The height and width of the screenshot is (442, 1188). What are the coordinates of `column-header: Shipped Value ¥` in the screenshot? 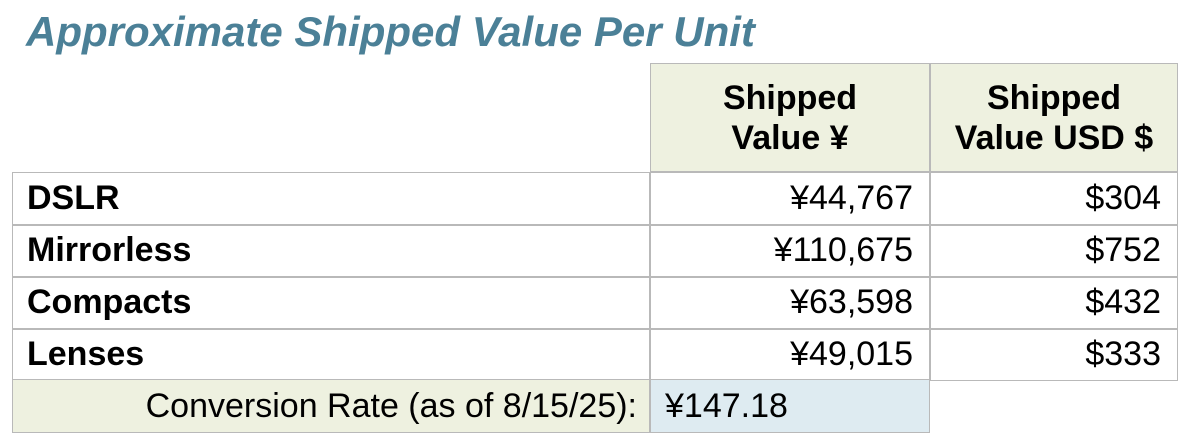 It's located at (790, 117).